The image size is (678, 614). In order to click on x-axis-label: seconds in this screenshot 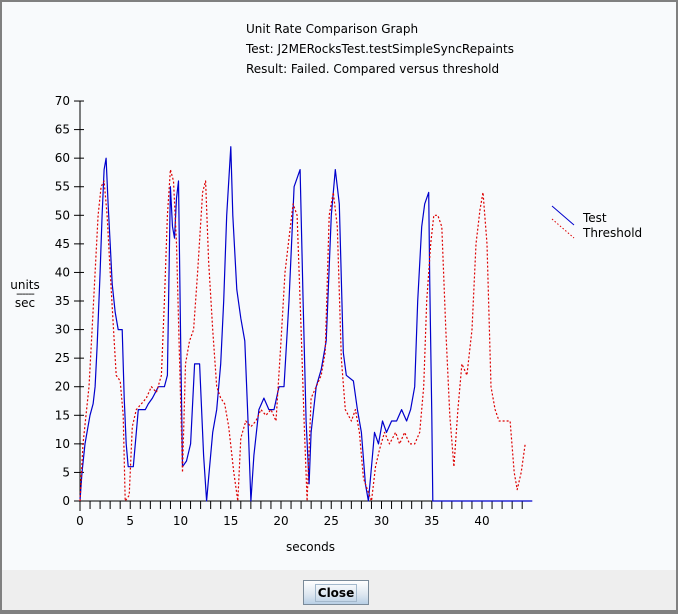, I will do `click(311, 547)`.